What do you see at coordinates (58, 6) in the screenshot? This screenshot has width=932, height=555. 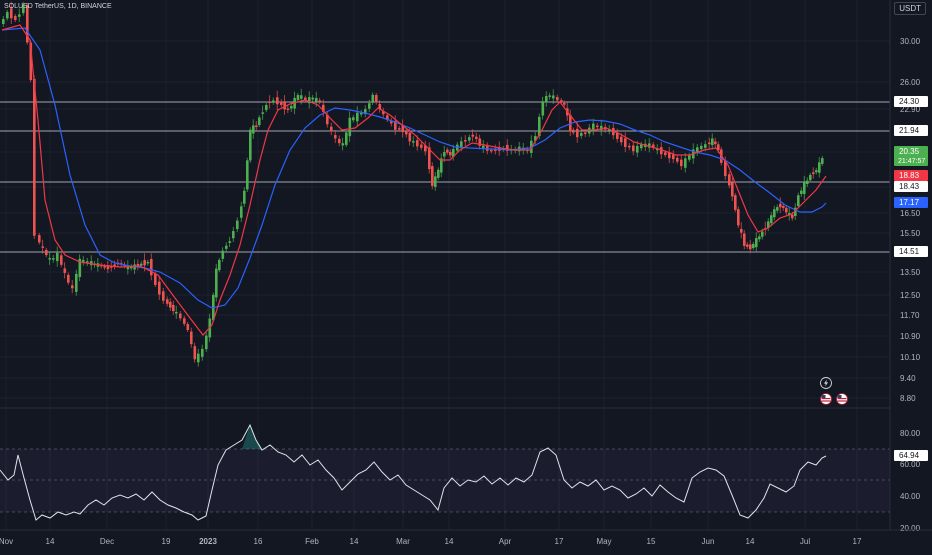 I see `symbol-title: SOLUSD TetherUS, 1D, BINANCE` at bounding box center [58, 6].